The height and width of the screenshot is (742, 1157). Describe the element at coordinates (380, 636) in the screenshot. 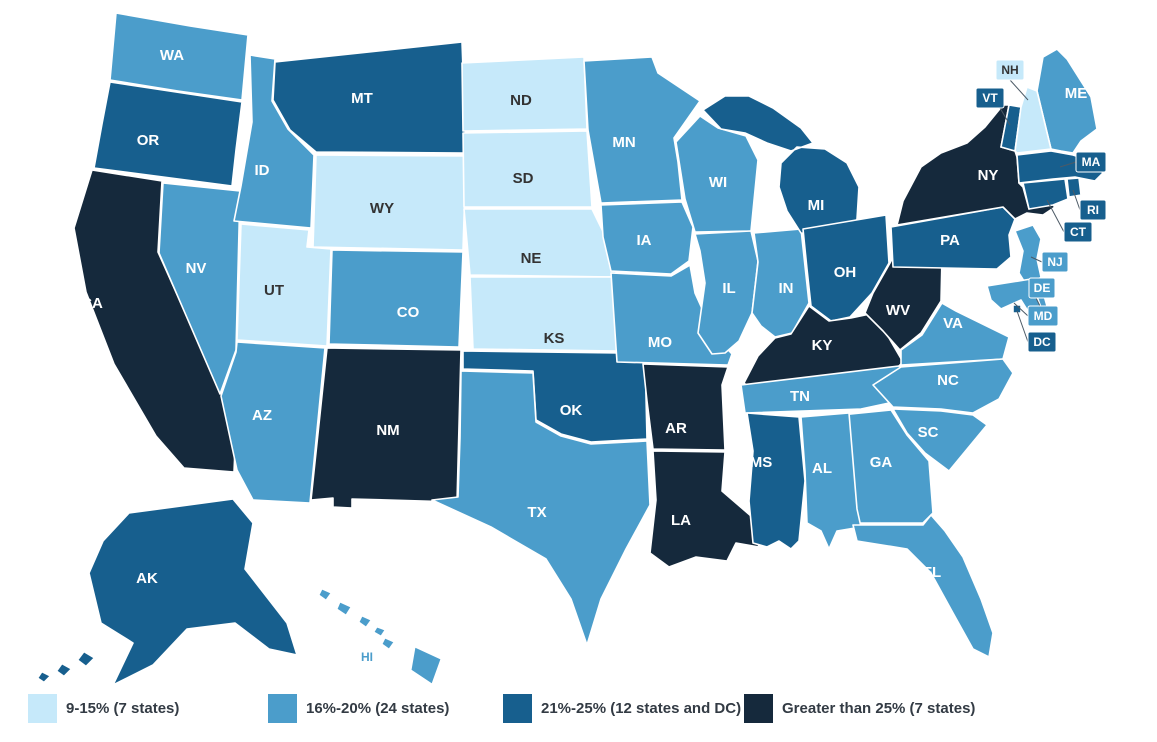

I see `state-hi` at that location.